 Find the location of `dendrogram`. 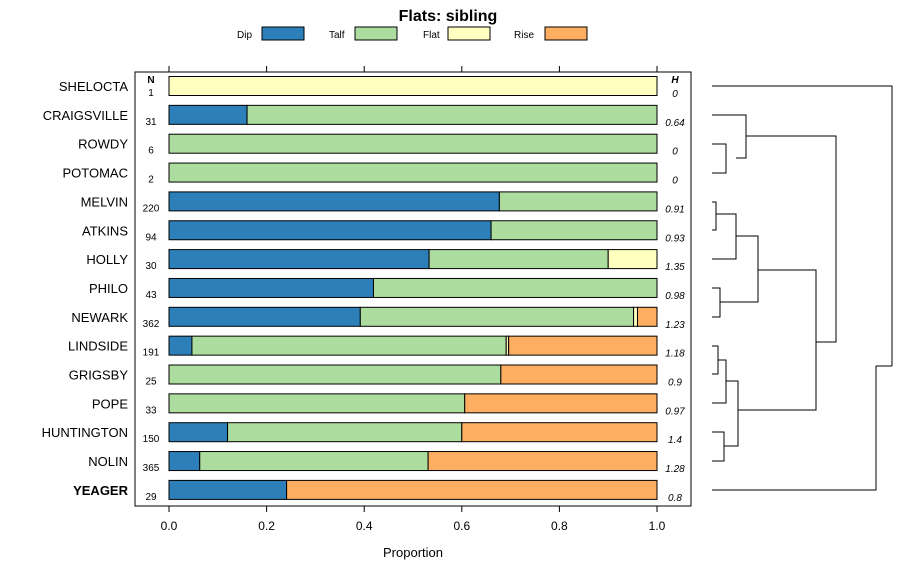

dendrogram is located at coordinates (802, 288).